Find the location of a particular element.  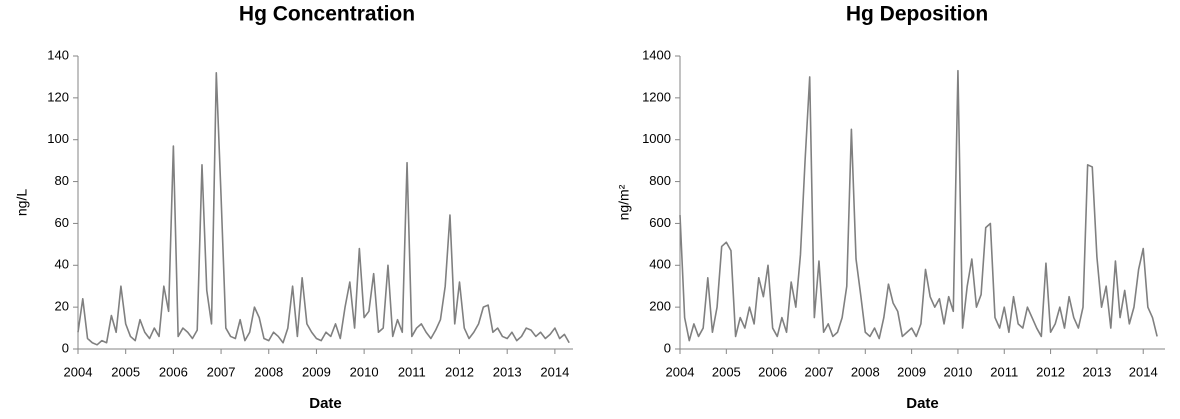

y-tick-label: 40 is located at coordinates (62, 264).